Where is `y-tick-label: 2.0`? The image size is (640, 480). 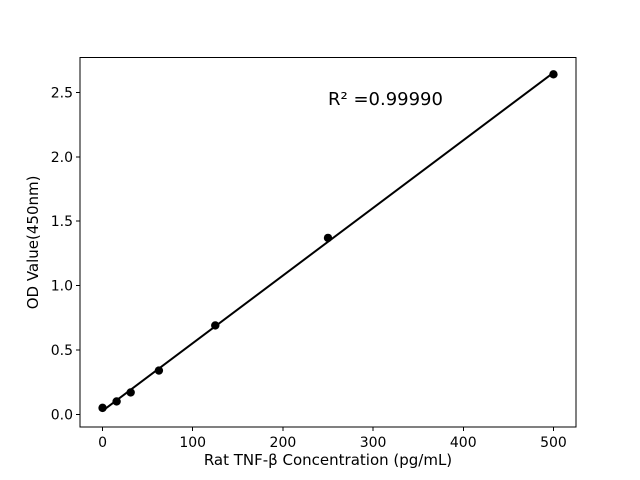 y-tick-label: 2.0 is located at coordinates (62, 158).